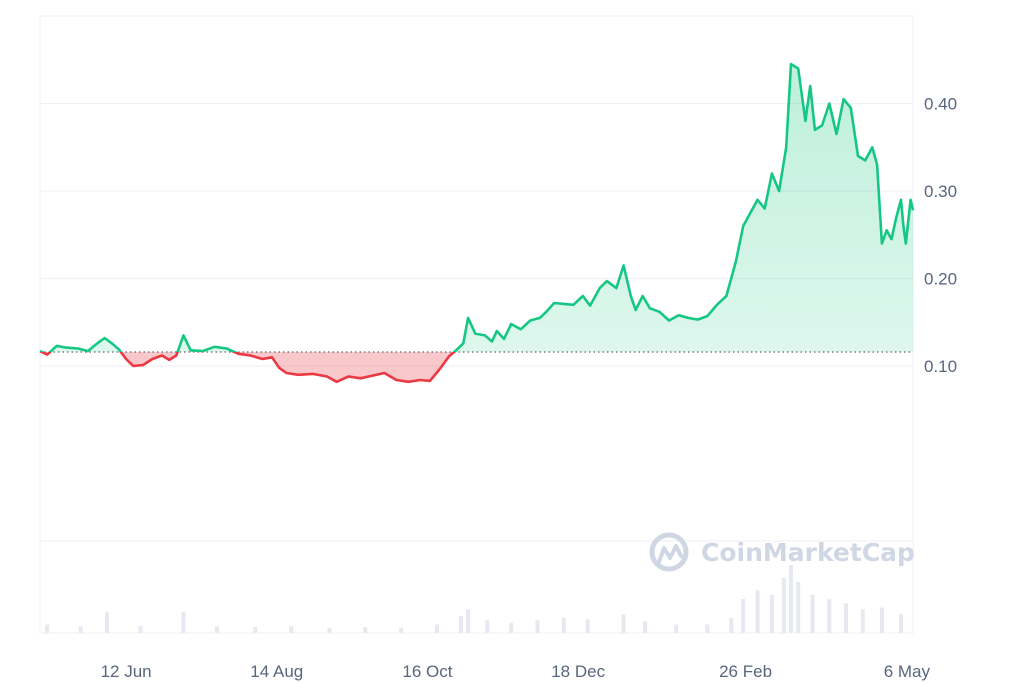 This screenshot has width=1024, height=683. Describe the element at coordinates (940, 279) in the screenshot. I see `y-tick-label: 0.20` at that location.